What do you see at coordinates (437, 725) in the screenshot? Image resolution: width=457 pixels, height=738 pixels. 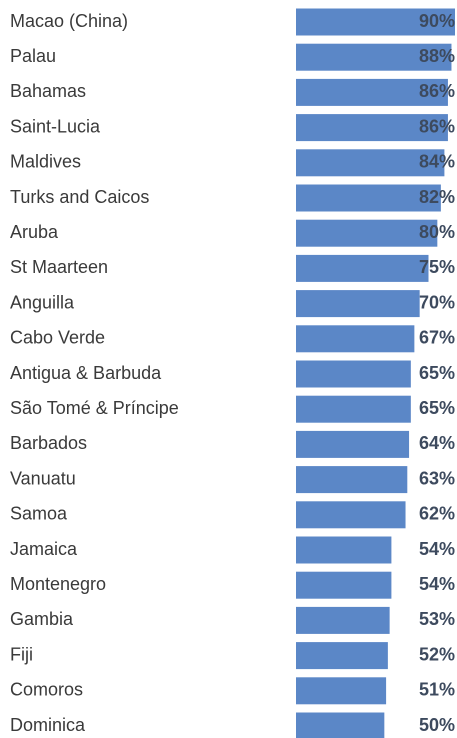 I see `value-label: 50%` at bounding box center [437, 725].